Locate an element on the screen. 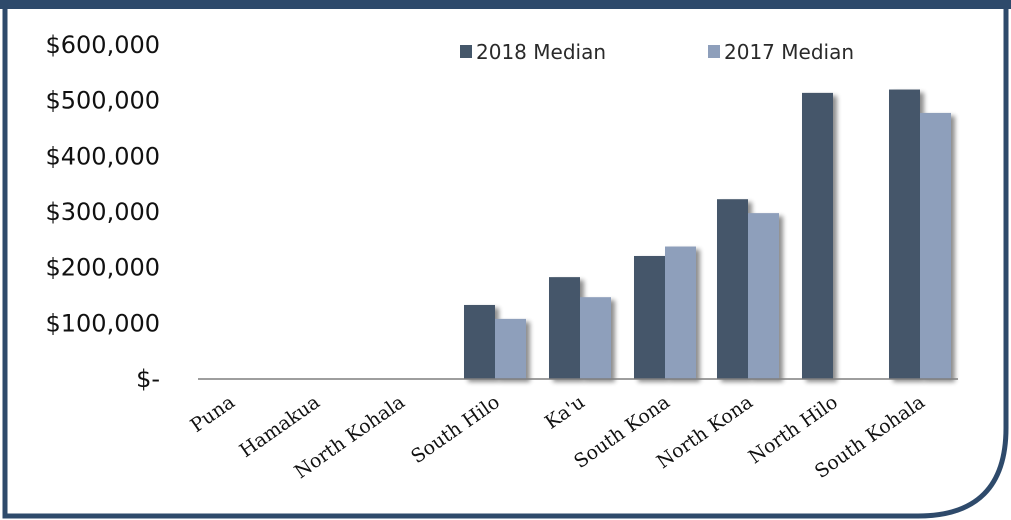 The width and height of the screenshot is (1011, 520). bar-2018-north-hilo is located at coordinates (817, 235).